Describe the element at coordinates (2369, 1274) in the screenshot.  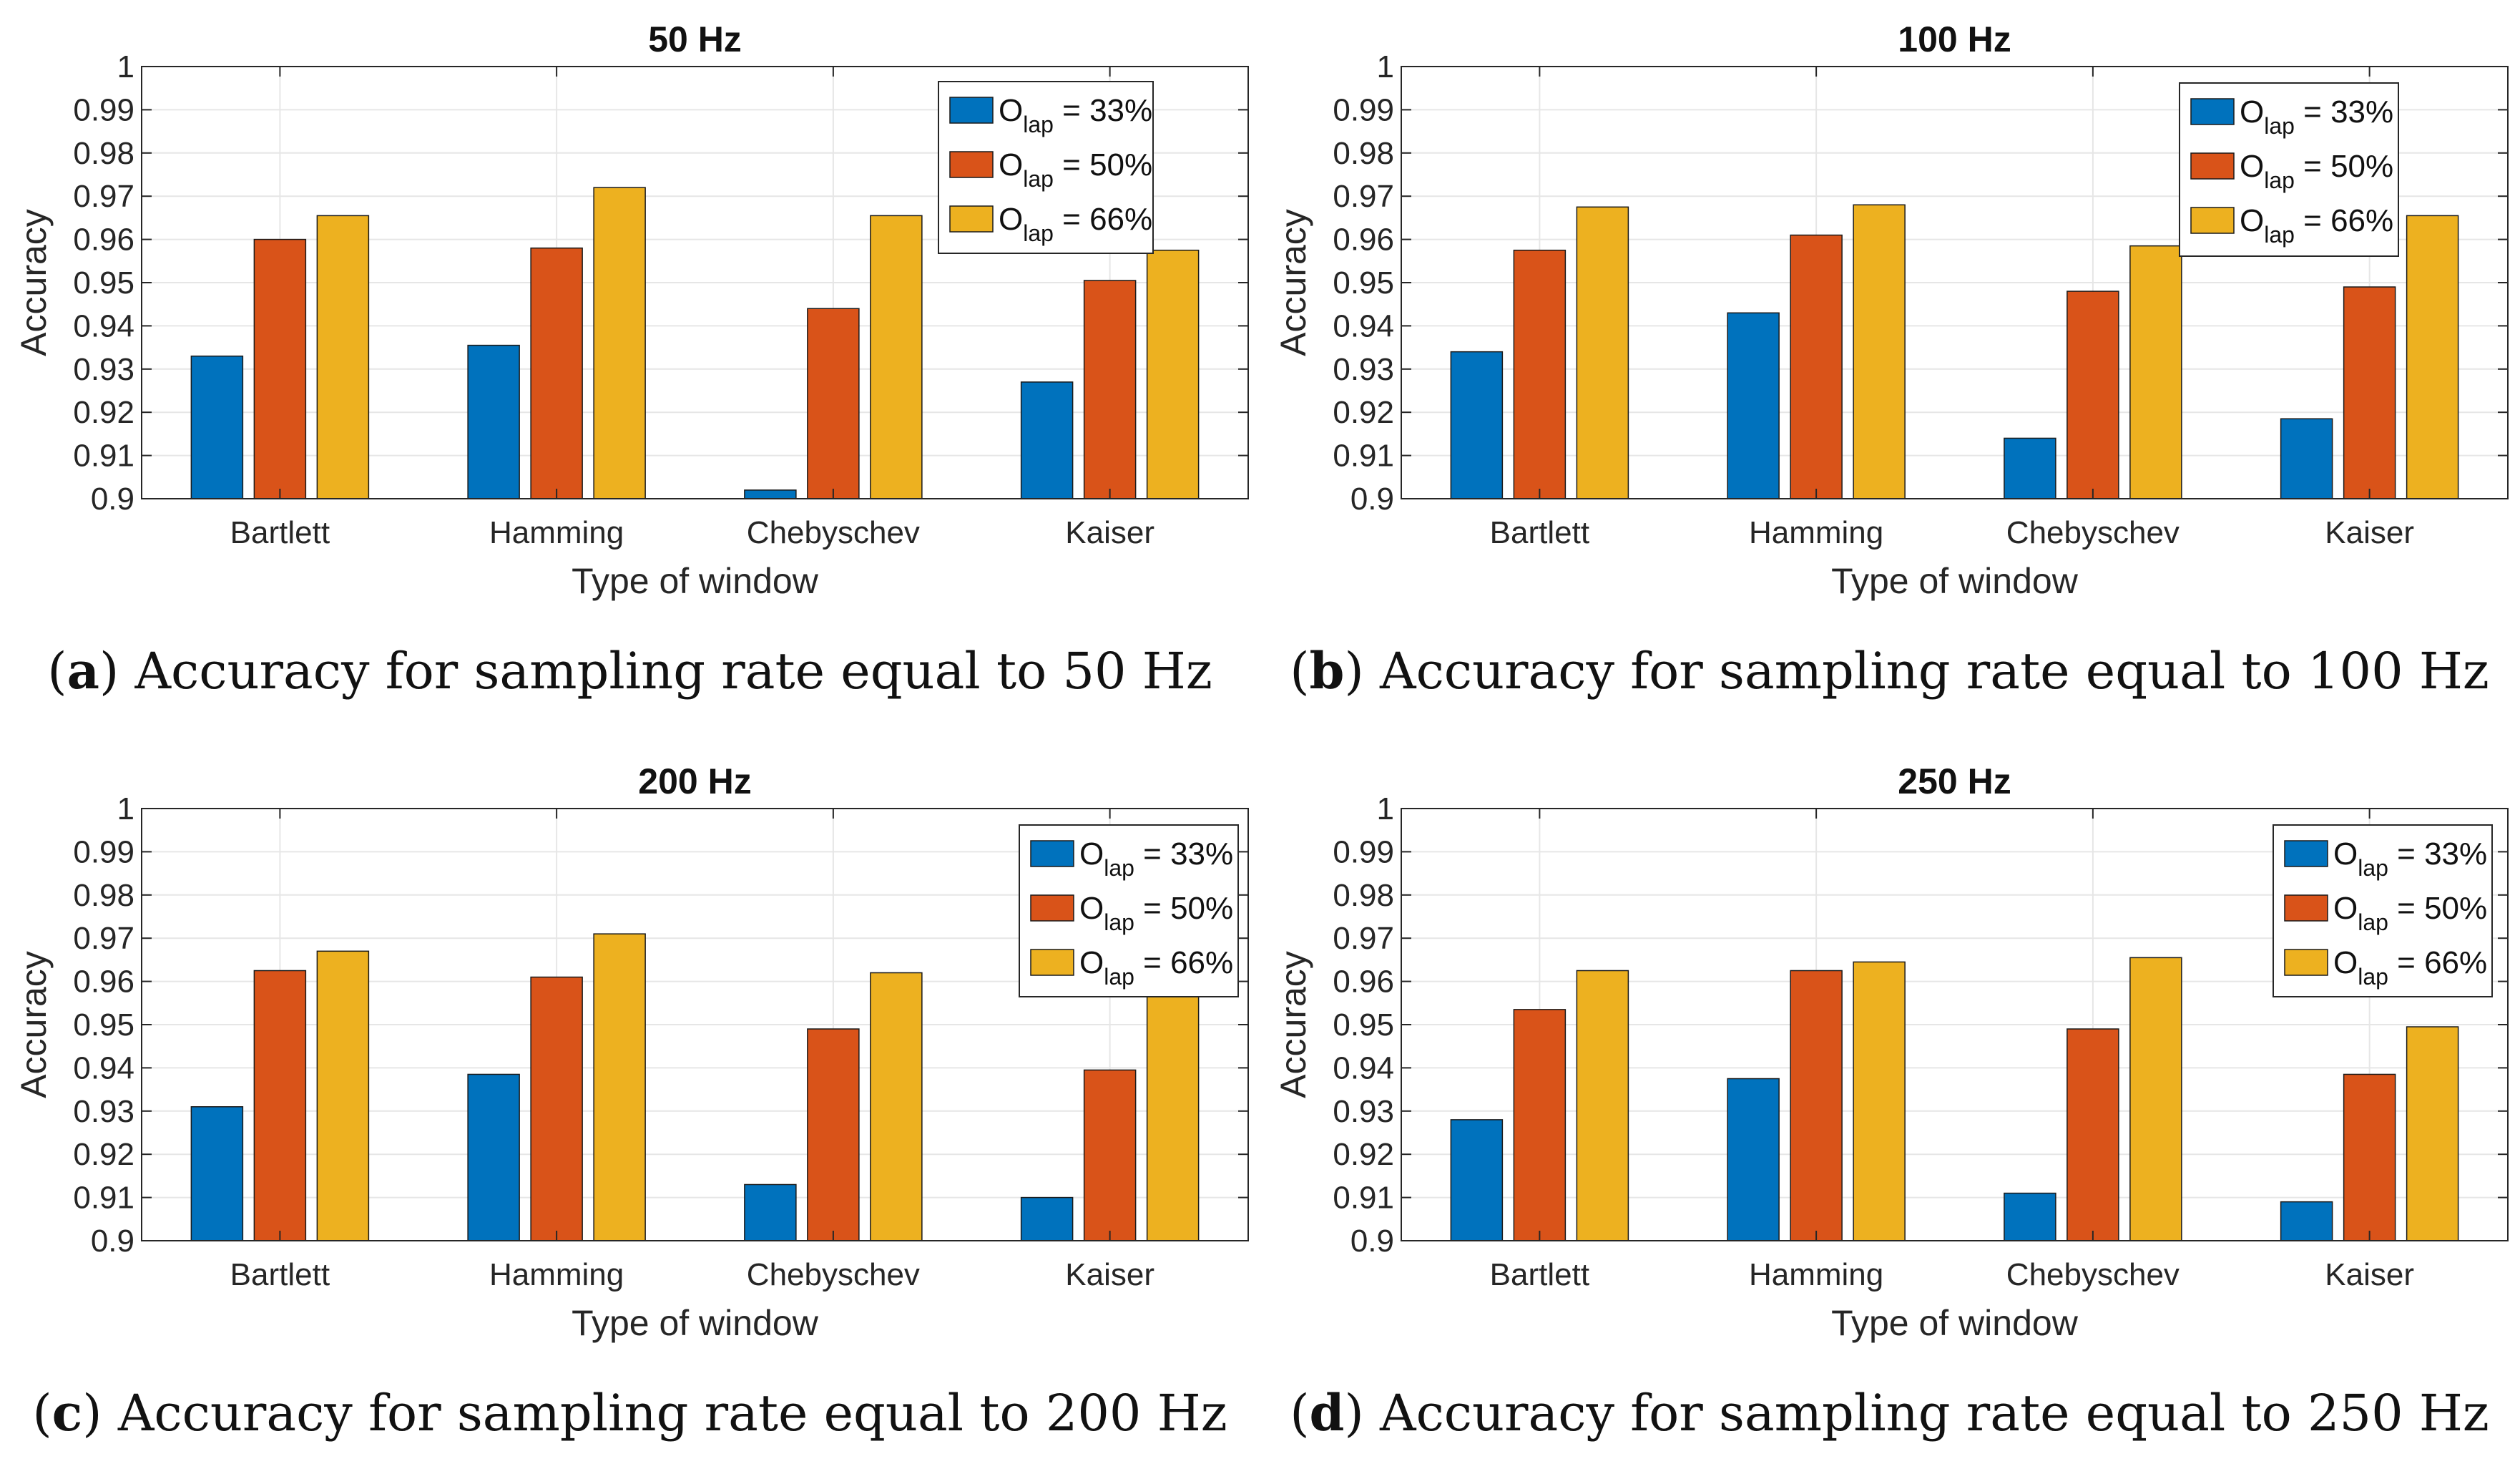
I see `x-tick-label-kaiser: Kaiser` at that location.